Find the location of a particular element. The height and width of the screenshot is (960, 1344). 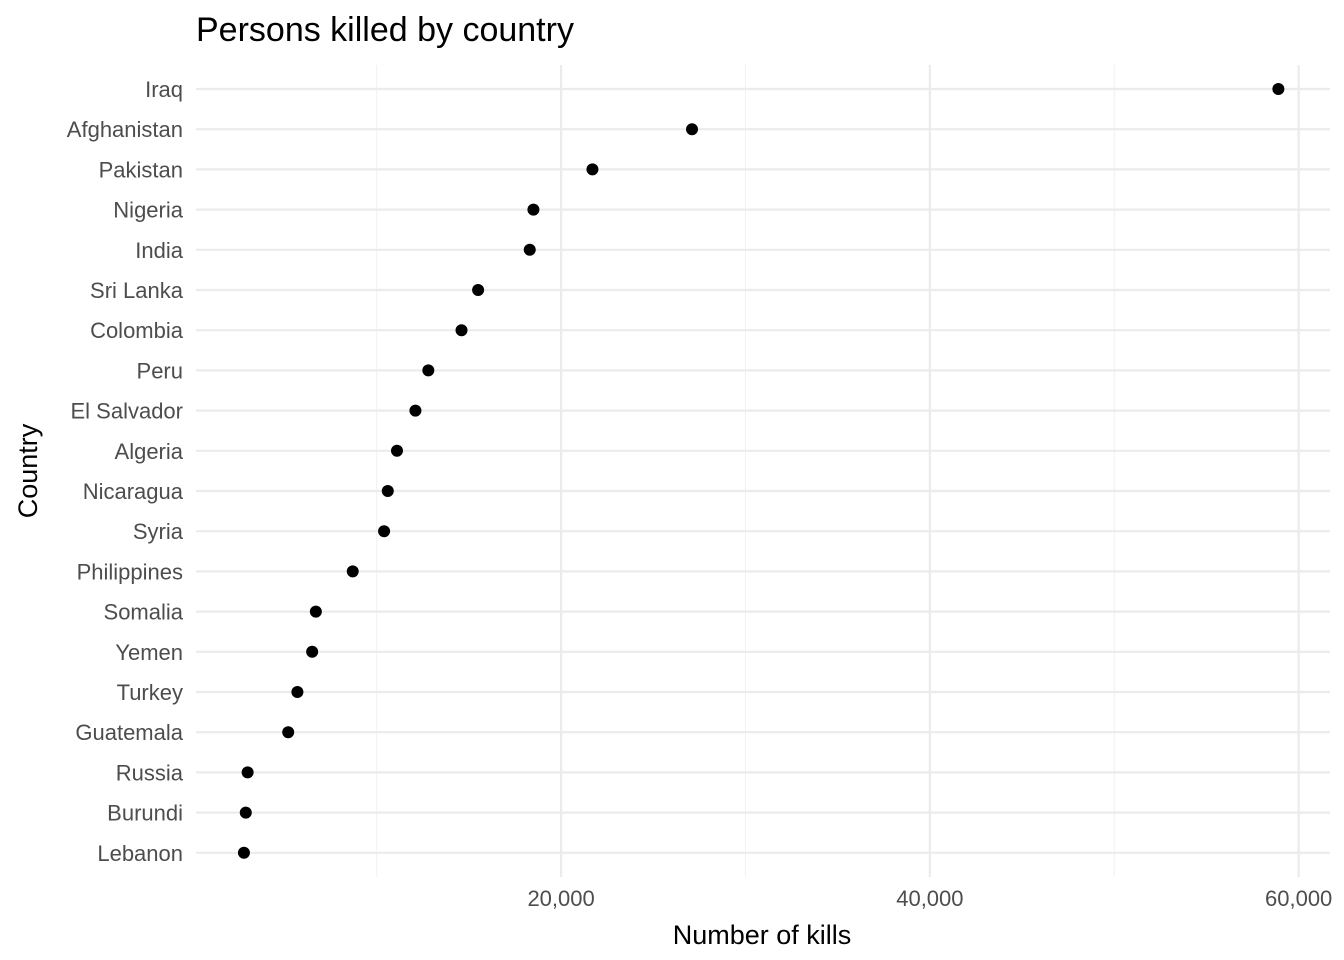

y-tick-label: Syria is located at coordinates (158, 531).